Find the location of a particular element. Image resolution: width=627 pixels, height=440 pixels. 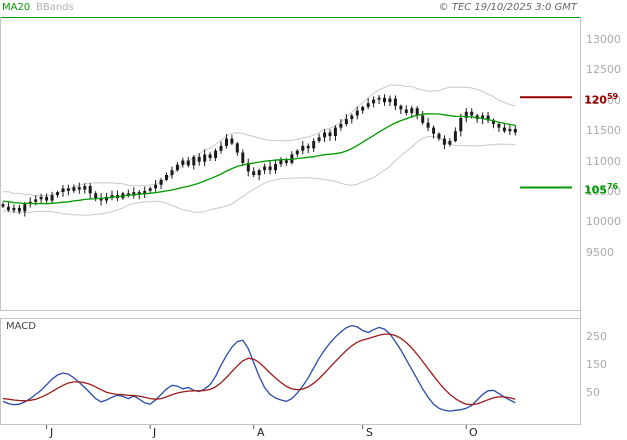

support-price-tag: 10576 is located at coordinates (601, 188).